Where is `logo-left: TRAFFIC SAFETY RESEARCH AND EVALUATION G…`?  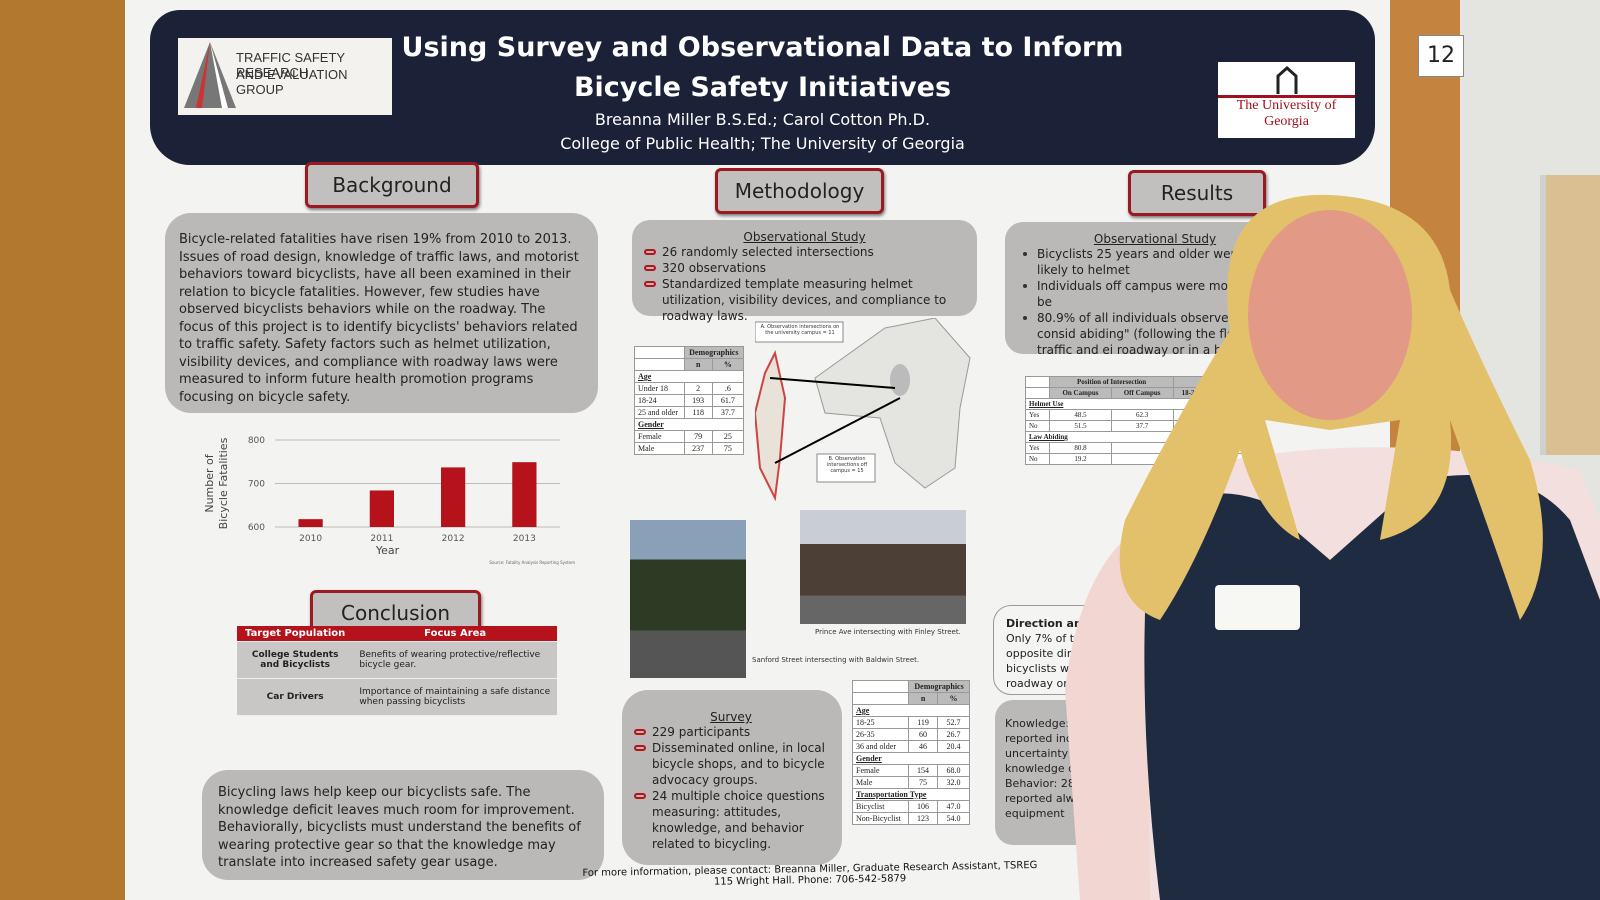
logo-left: TRAFFIC SAFETY RESEARCH AND EVALUATION G… is located at coordinates (285, 76).